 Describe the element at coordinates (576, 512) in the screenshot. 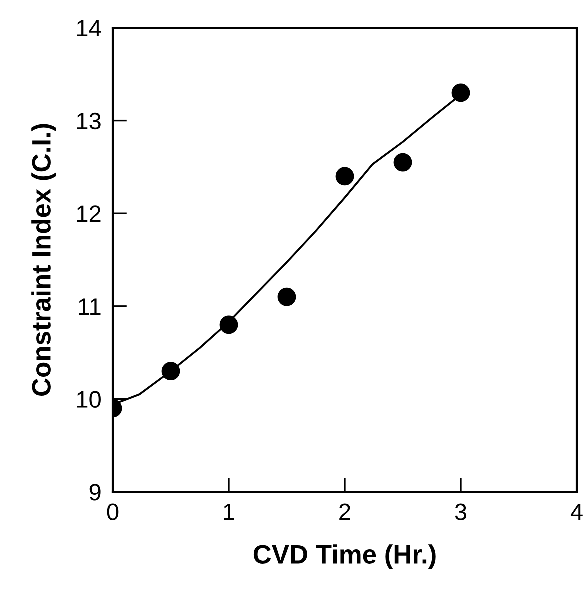

I see `x-tick-label: 4` at that location.